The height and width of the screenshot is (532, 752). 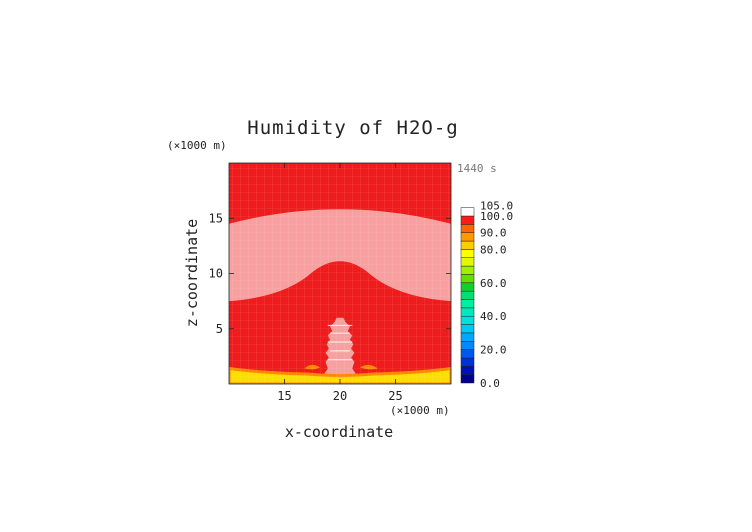 I want to click on y-unit-label: (×1000 m), so click(x=197, y=145).